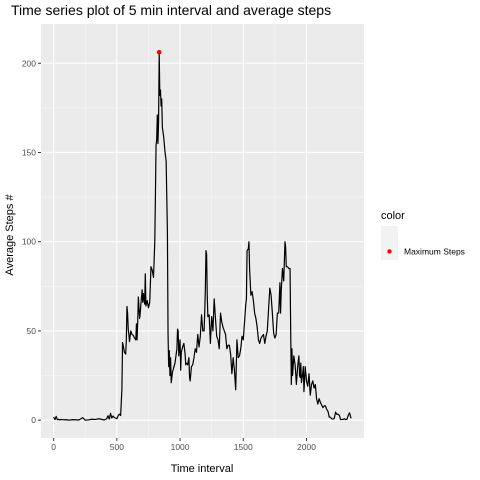  What do you see at coordinates (434, 252) in the screenshot?
I see `legend-label-max-steps: Maximum Steps` at bounding box center [434, 252].